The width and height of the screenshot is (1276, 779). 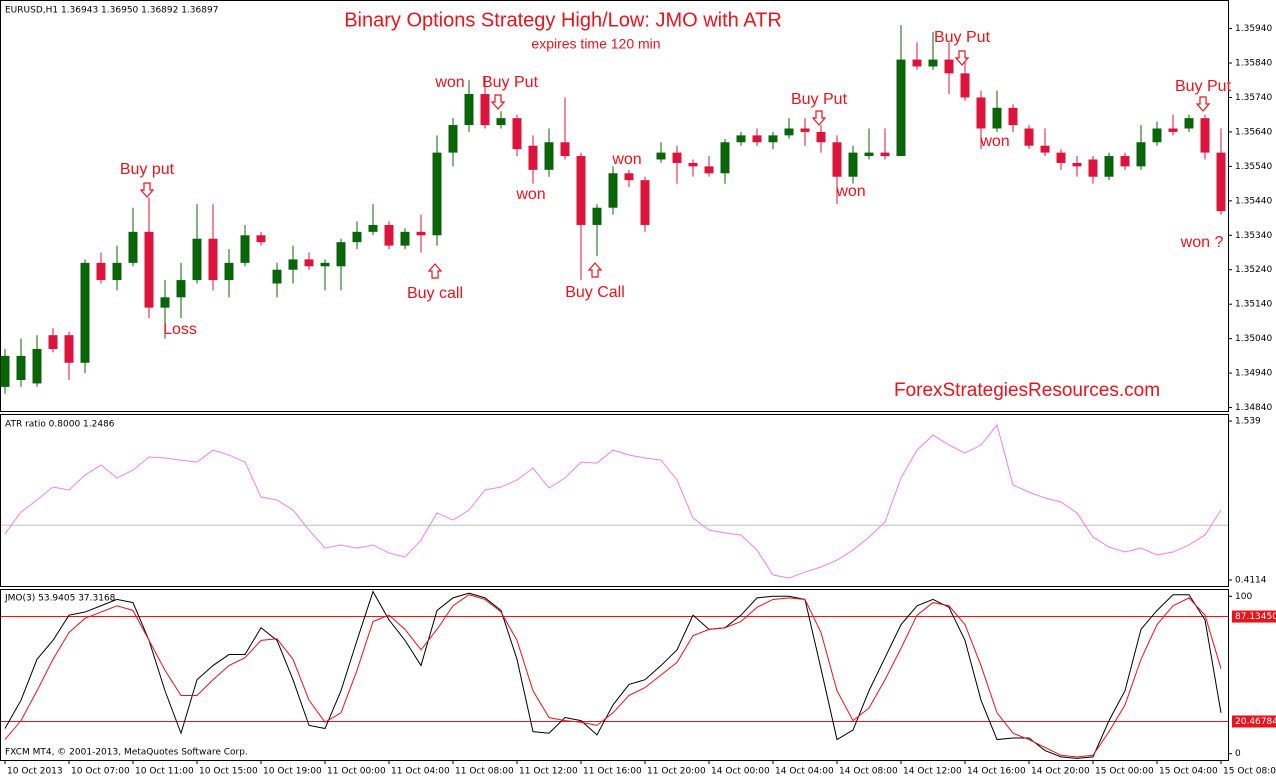 What do you see at coordinates (1253, 201) in the screenshot?
I see `y-tick-label: 1.35440` at bounding box center [1253, 201].